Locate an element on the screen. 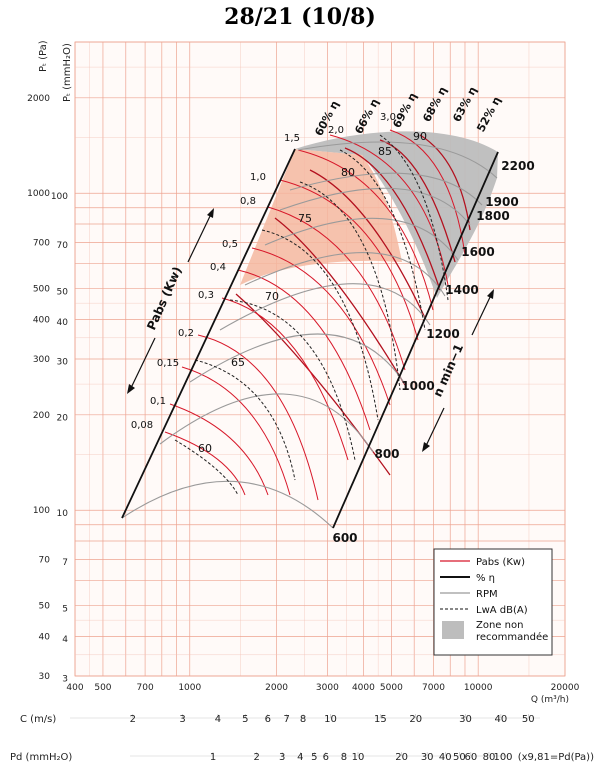 The height and width of the screenshot is (769, 600). x-tick-label: 400 is located at coordinates (74, 688).